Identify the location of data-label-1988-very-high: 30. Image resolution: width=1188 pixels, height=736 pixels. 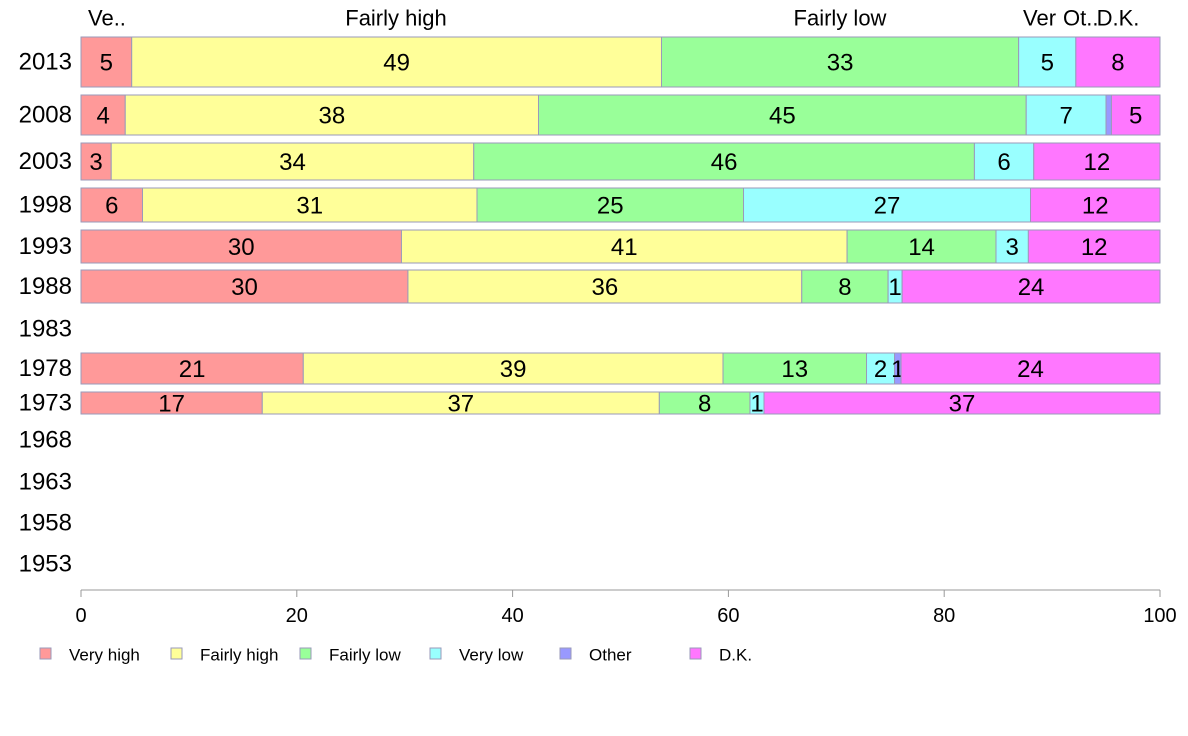
(244, 287).